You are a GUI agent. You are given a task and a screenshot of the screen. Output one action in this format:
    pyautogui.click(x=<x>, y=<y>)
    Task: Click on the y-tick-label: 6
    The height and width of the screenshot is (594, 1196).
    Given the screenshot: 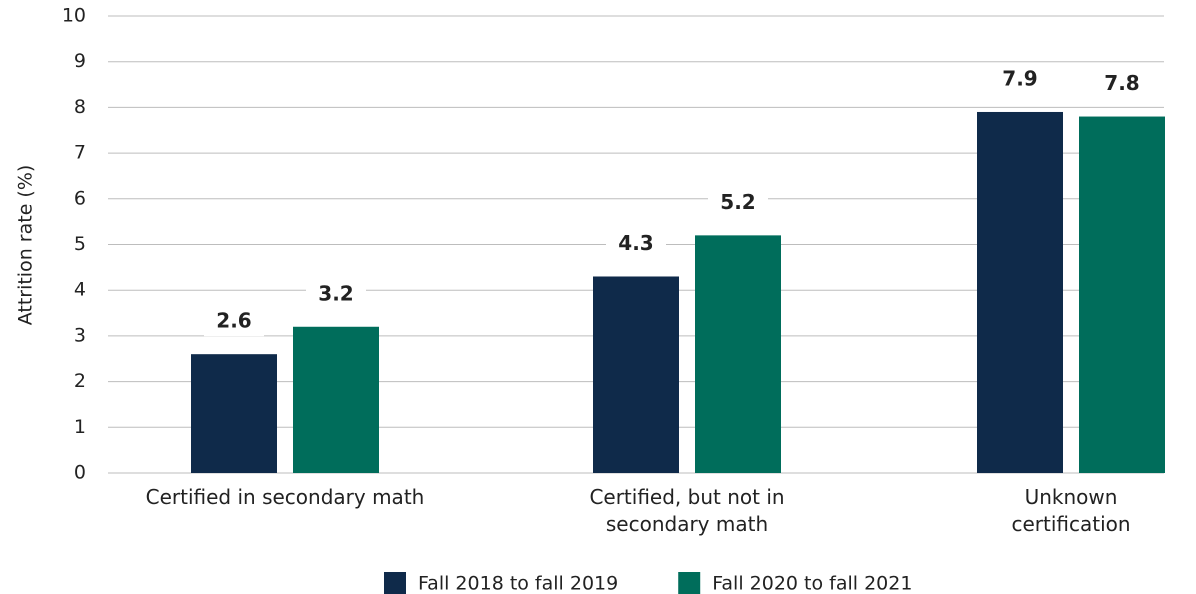 What is the action you would take?
    pyautogui.click(x=80, y=198)
    